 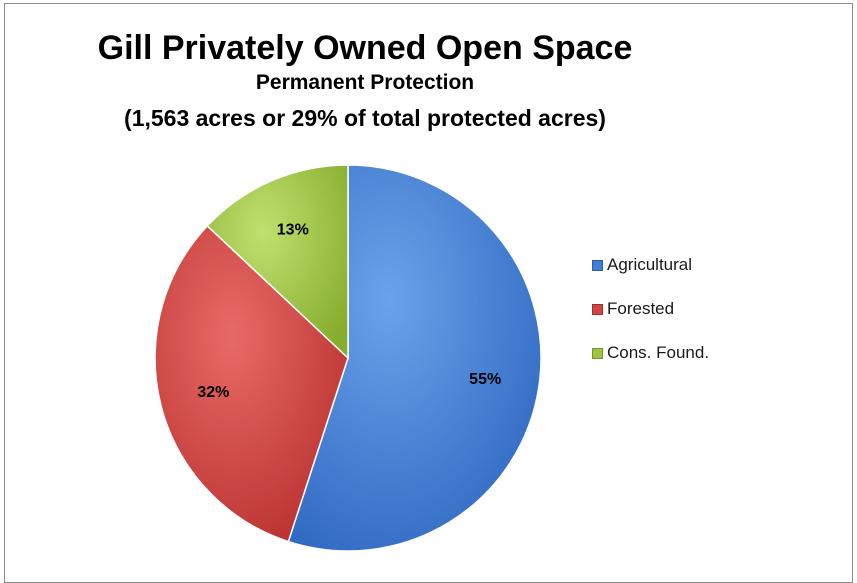 I want to click on data-label-cons-found: 13%, so click(x=293, y=230).